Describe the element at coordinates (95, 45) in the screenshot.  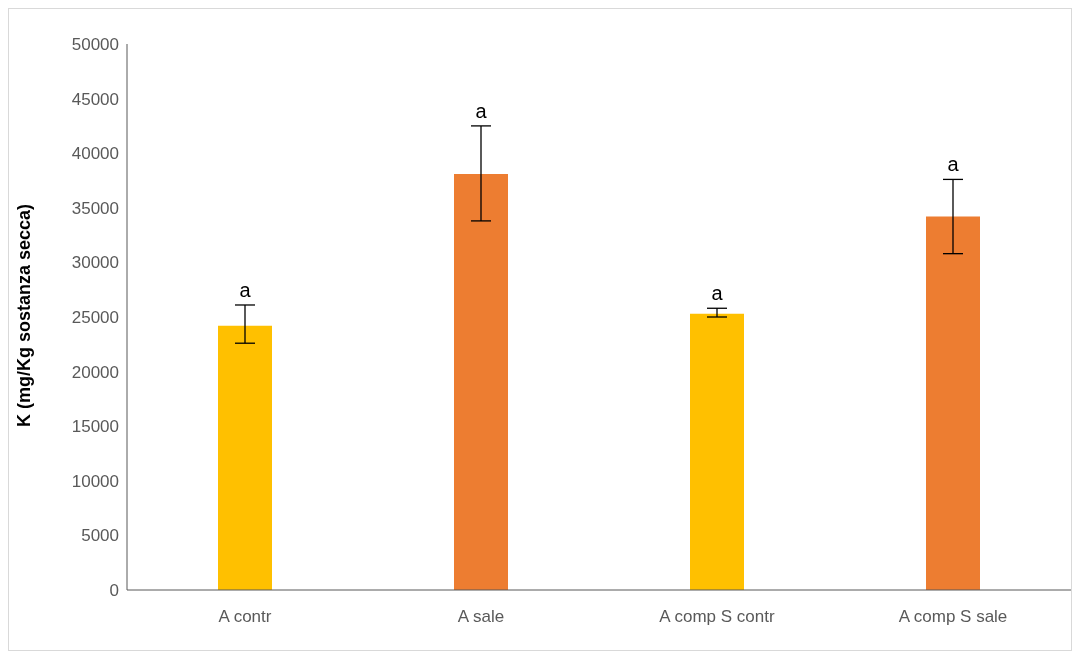
I see `y-tick-label: 50000` at that location.